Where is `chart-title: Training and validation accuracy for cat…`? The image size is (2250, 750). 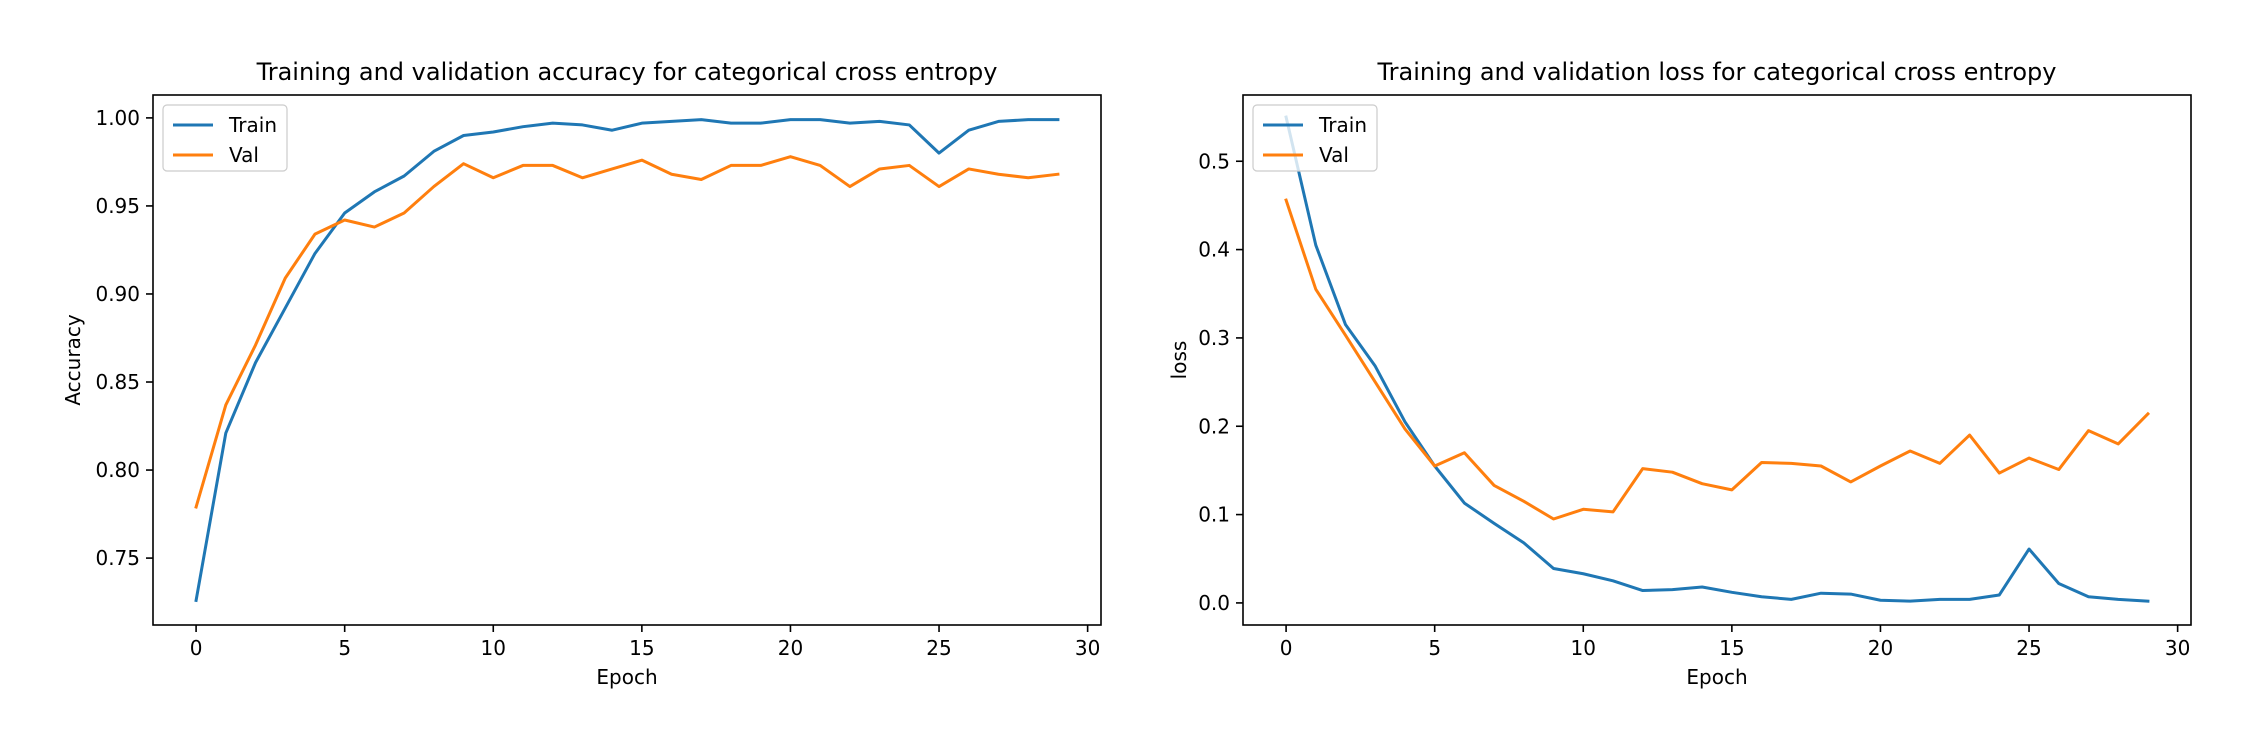 chart-title: Training and validation accuracy for cat… is located at coordinates (627, 72).